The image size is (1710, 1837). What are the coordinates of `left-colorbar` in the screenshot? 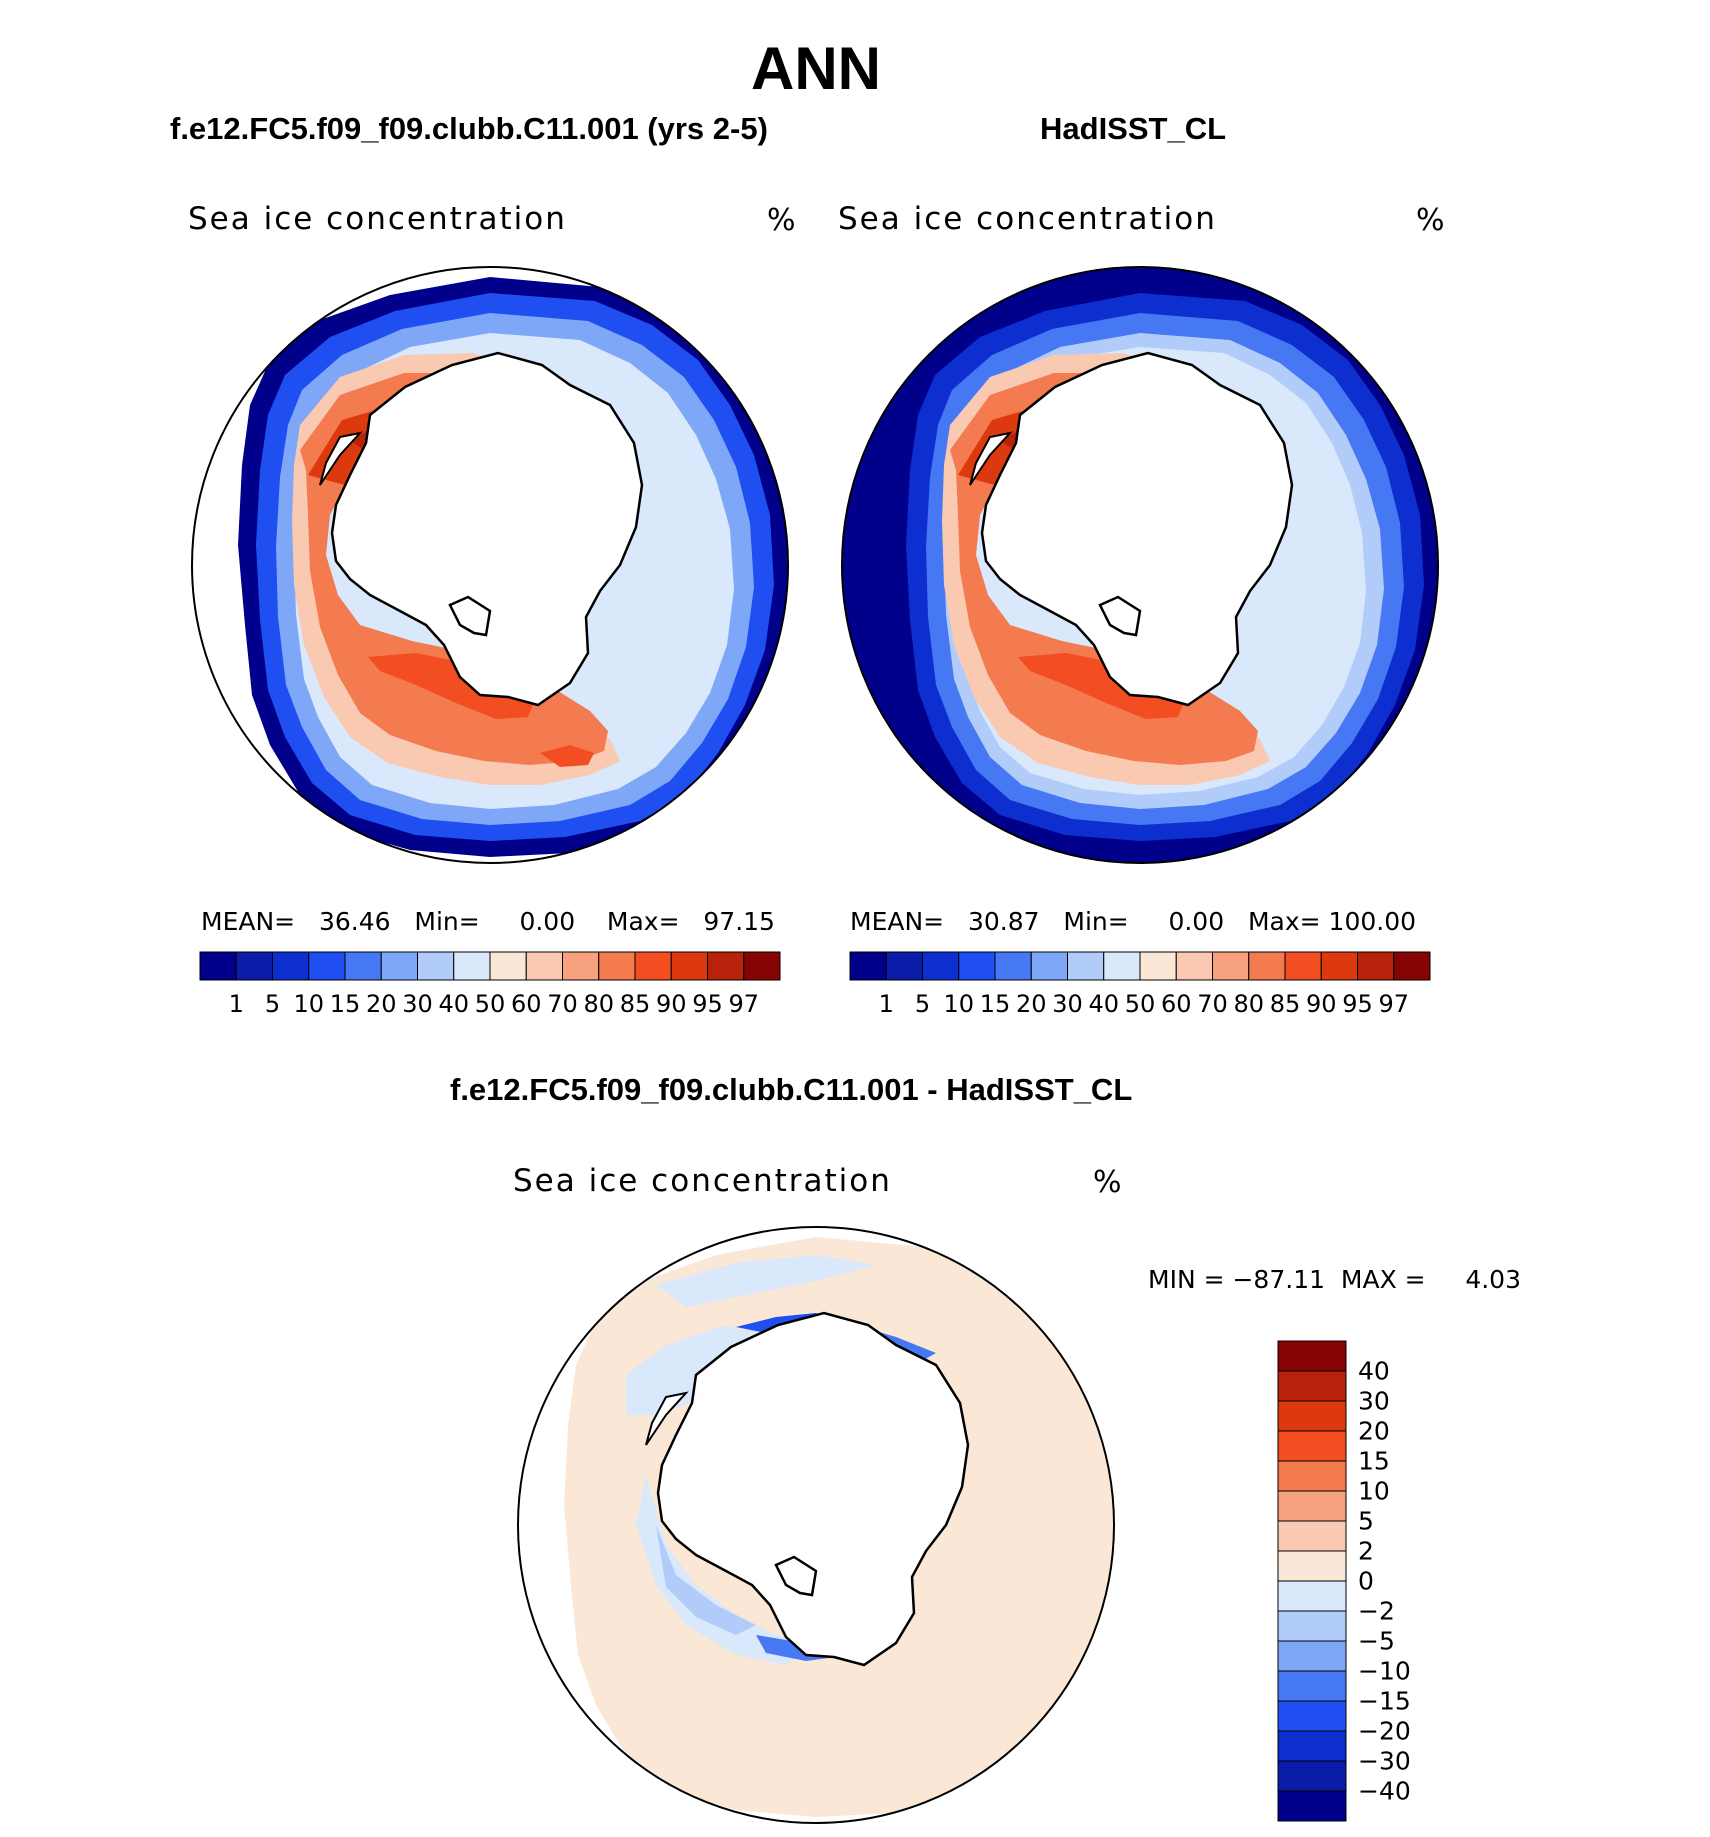 It's located at (490, 966).